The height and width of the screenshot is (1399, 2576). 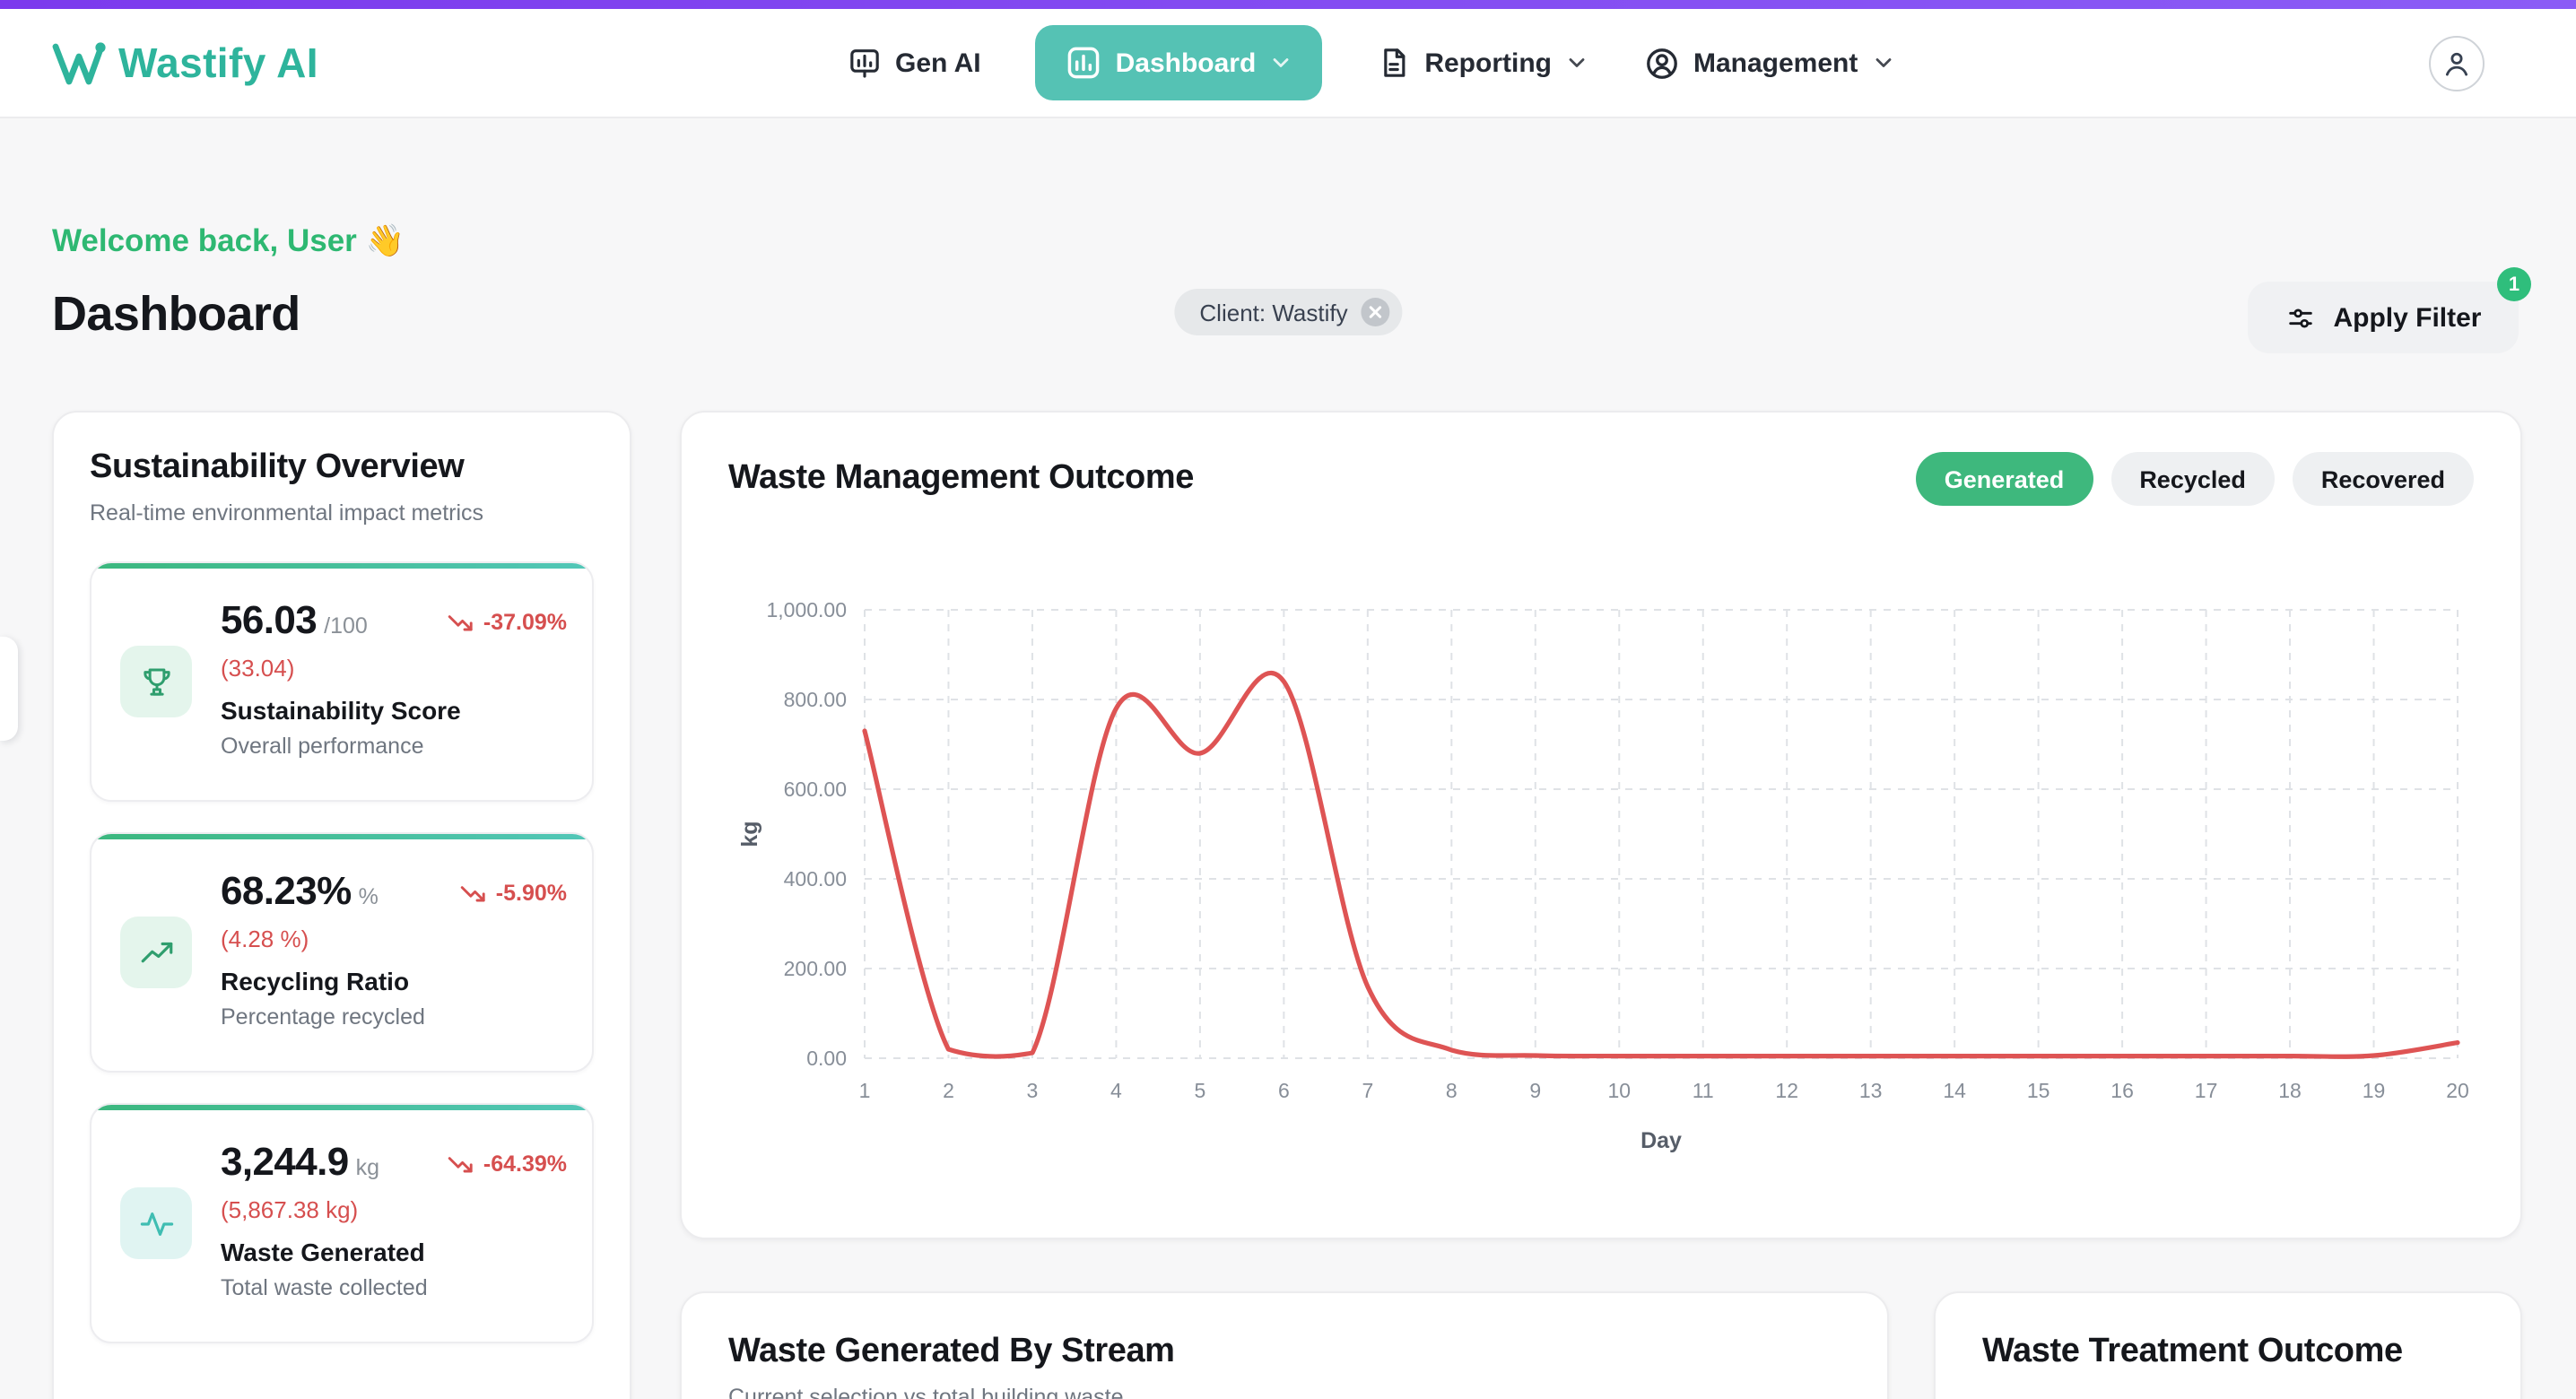 I want to click on activity-icon, so click(x=156, y=1223).